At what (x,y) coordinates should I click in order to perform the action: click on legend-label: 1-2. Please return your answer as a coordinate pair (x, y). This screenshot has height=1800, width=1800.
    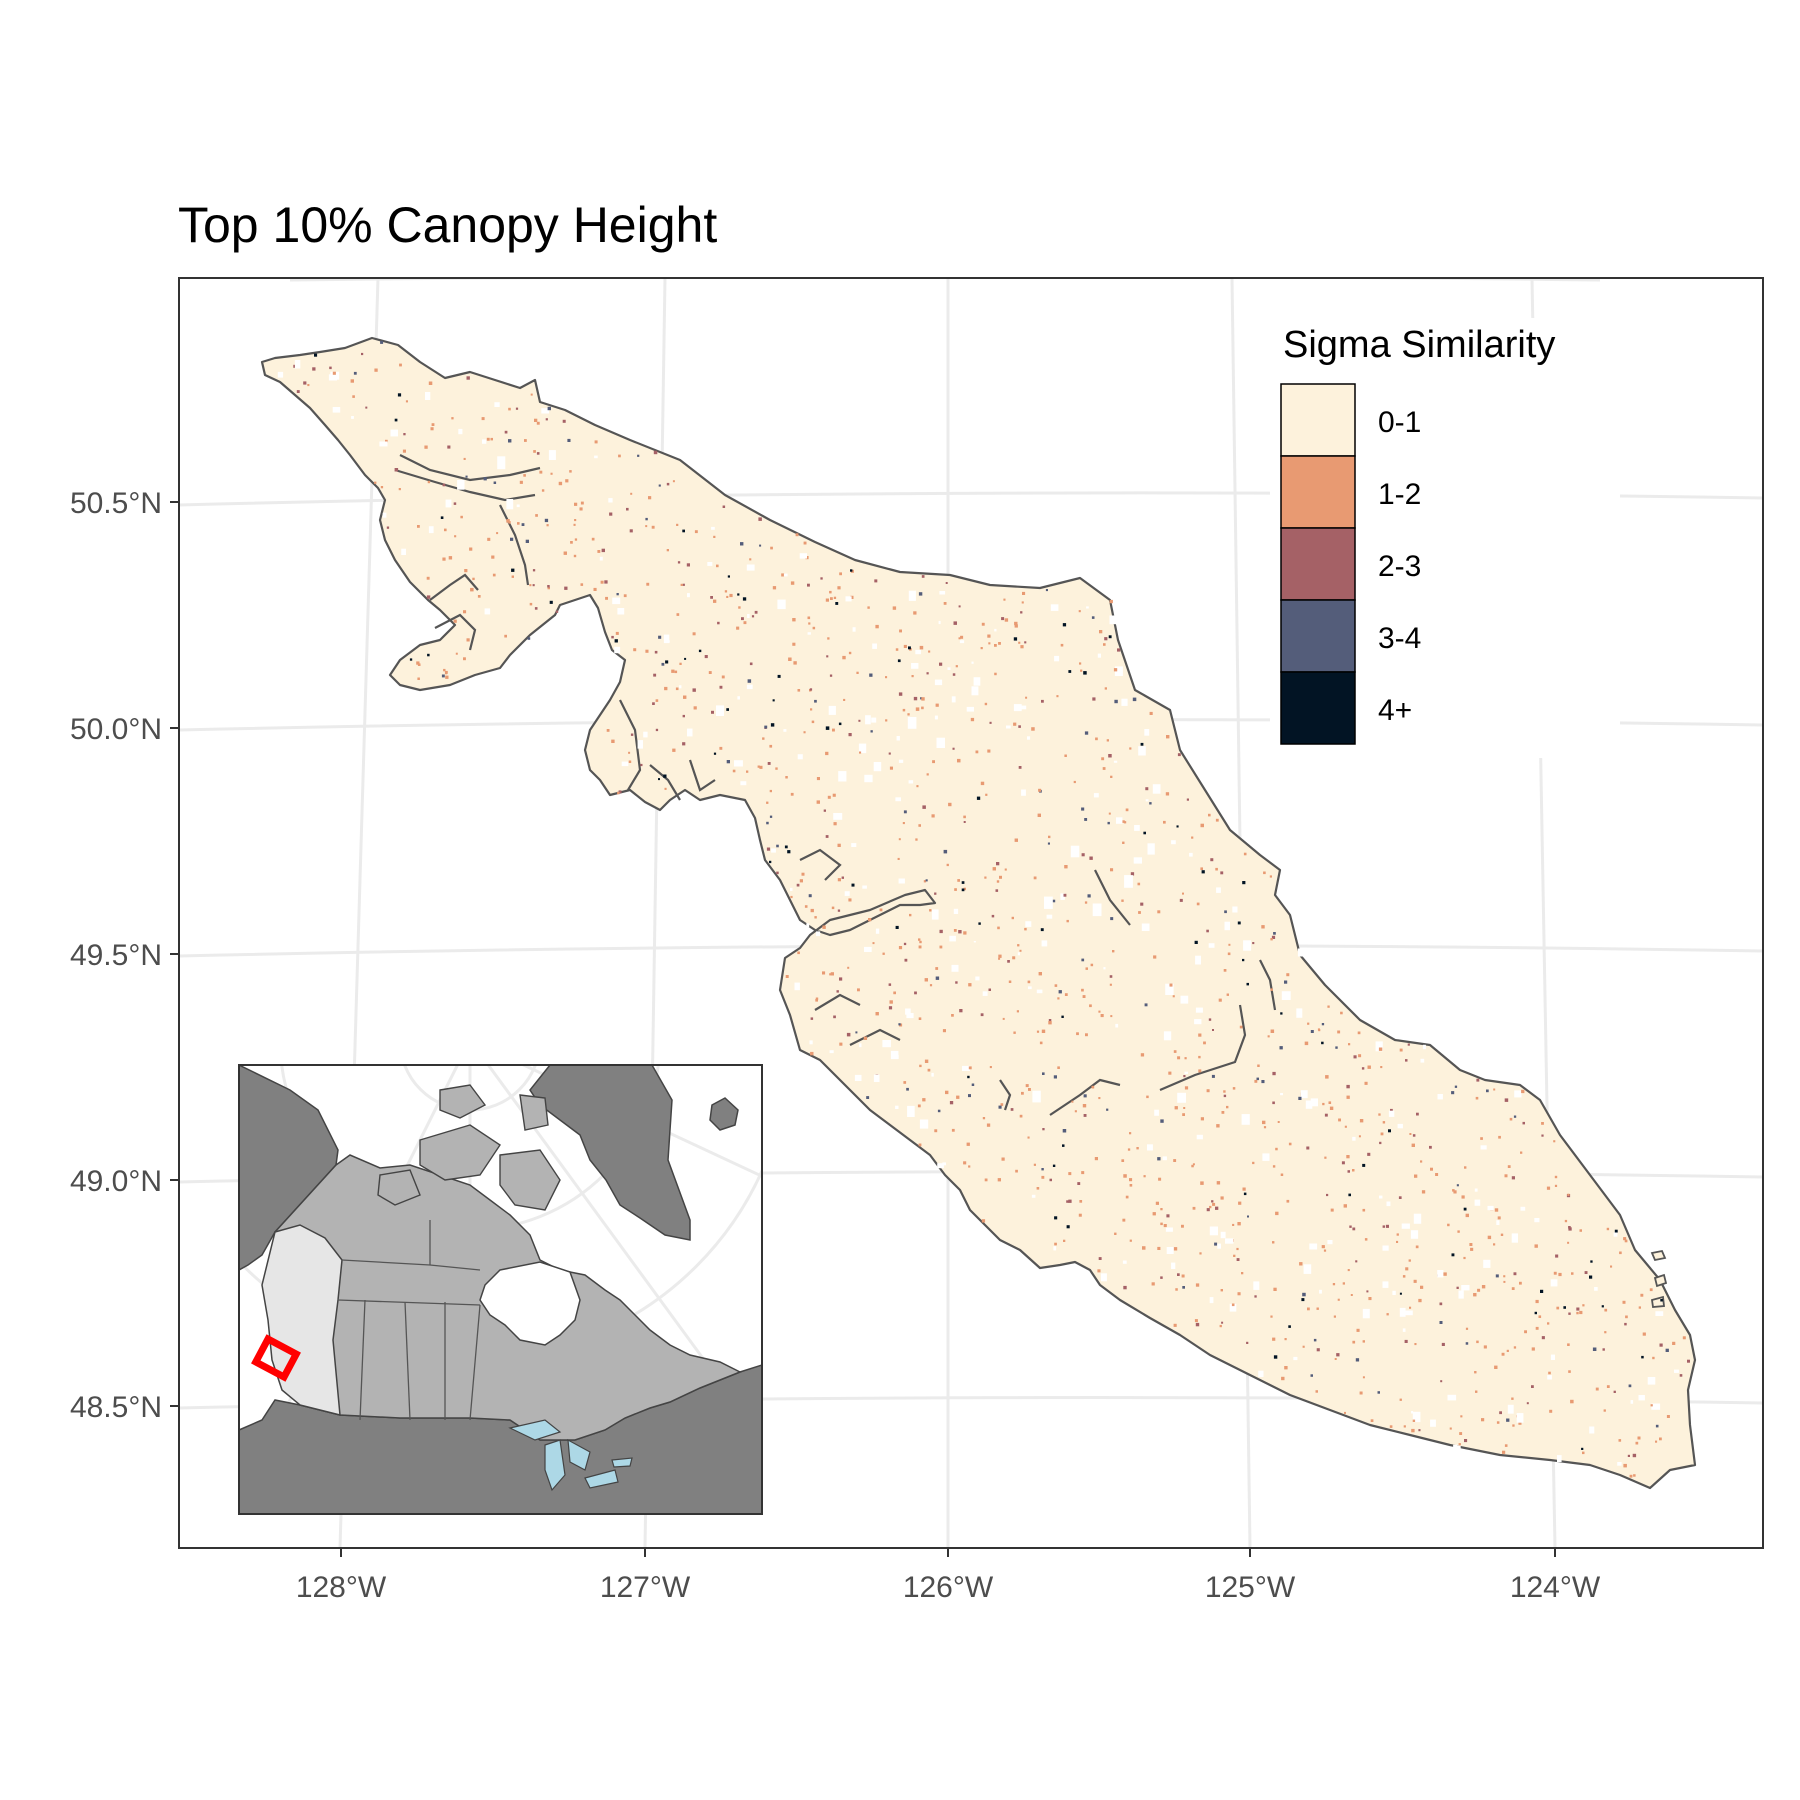
    Looking at the image, I should click on (1399, 494).